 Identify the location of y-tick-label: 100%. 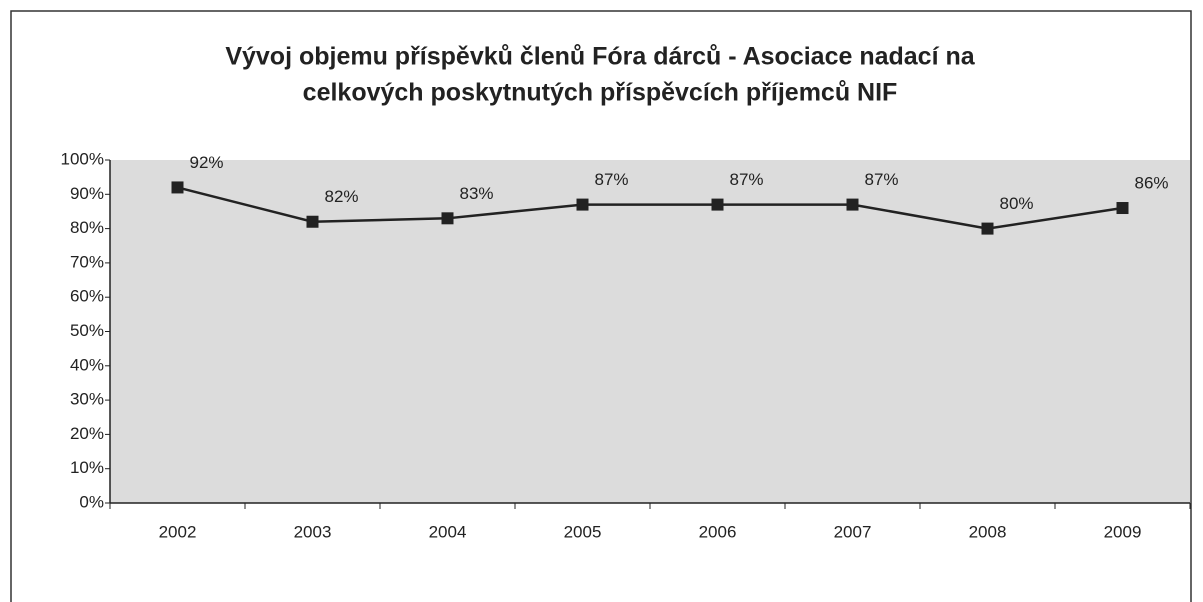
(82, 158).